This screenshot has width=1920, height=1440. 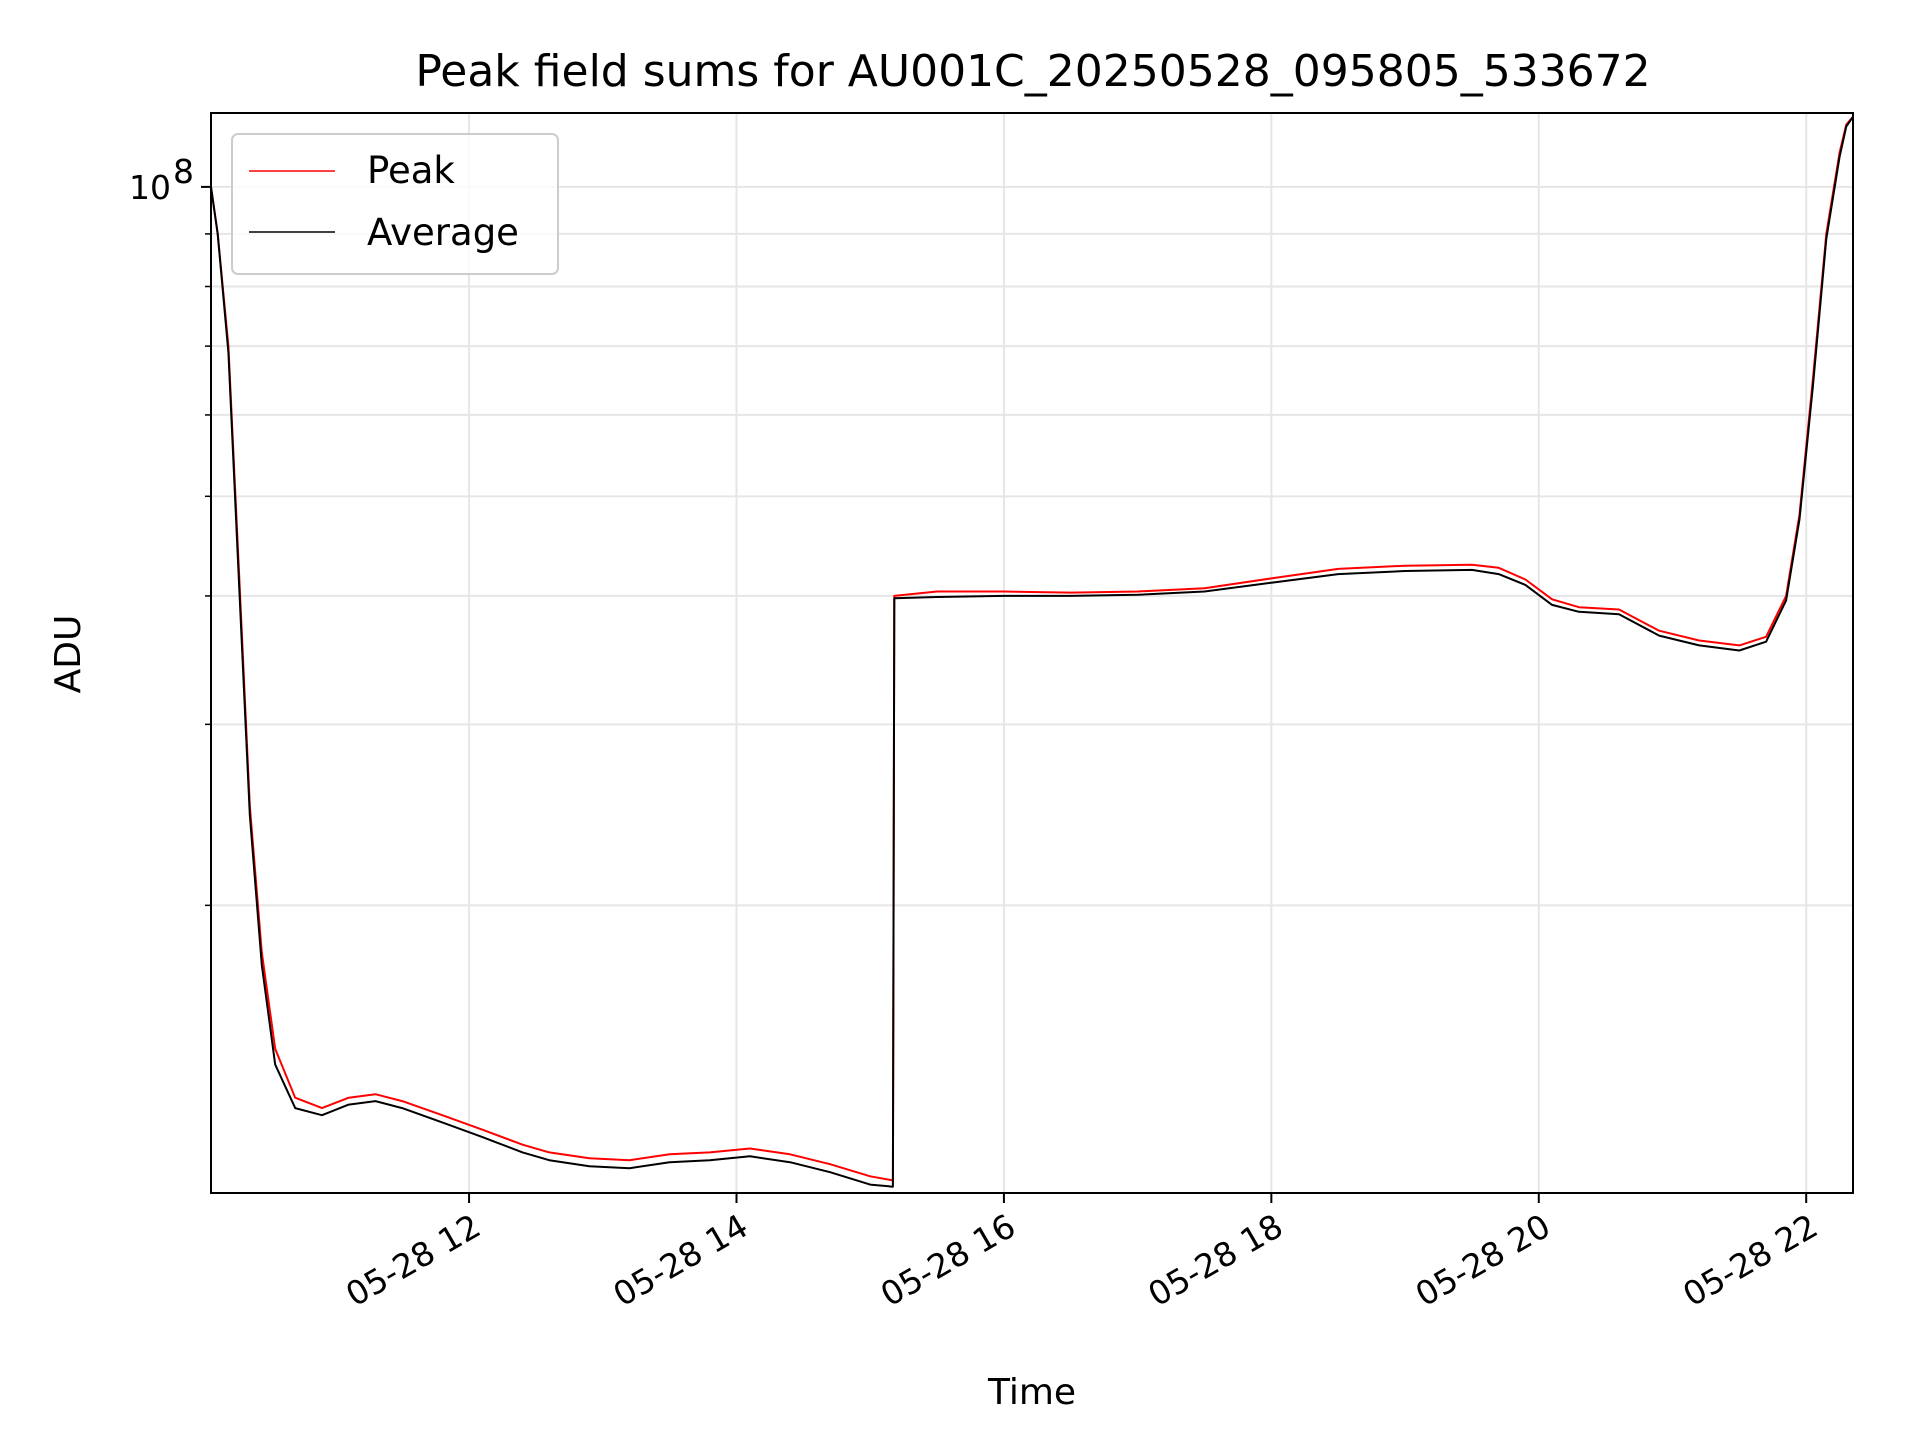 I want to click on y-axis-label: ADU, so click(x=68, y=654).